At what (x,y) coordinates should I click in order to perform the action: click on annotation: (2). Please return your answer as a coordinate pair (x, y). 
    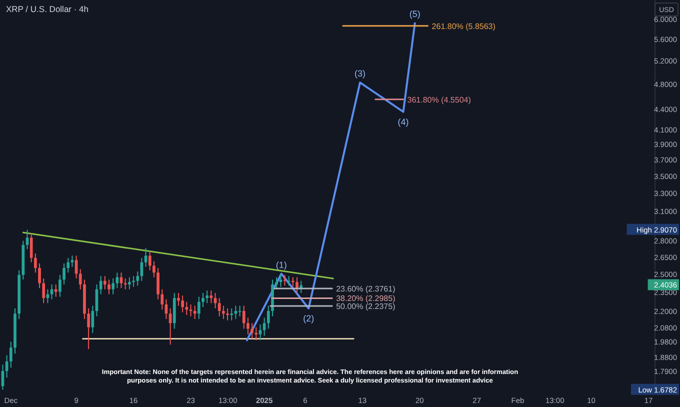
    Looking at the image, I should click on (308, 318).